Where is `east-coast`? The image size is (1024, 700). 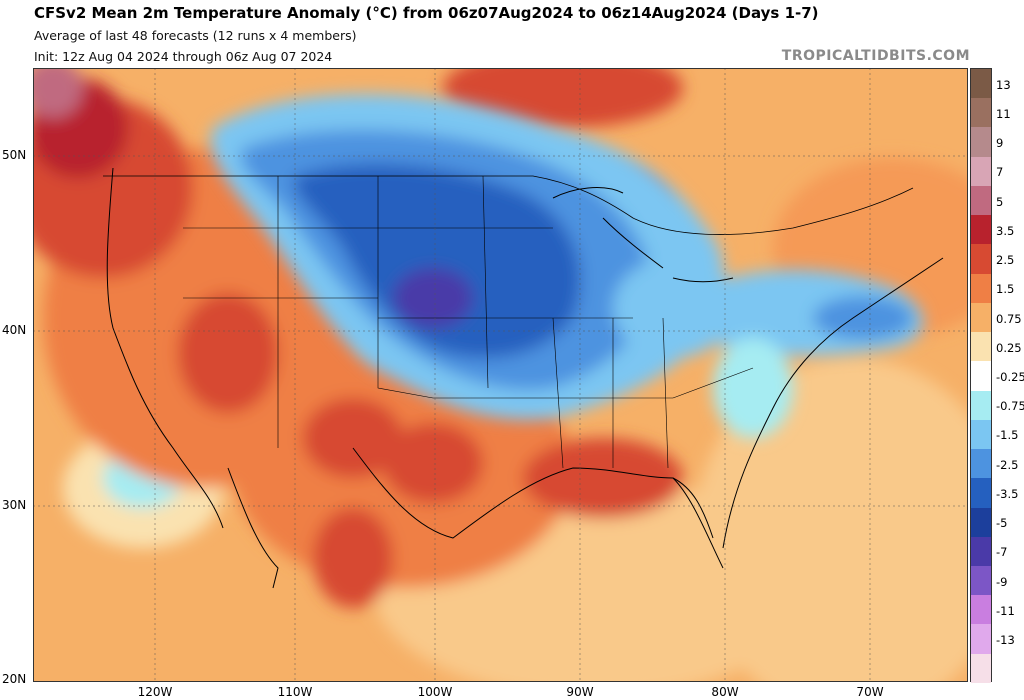 east-coast is located at coordinates (833, 403).